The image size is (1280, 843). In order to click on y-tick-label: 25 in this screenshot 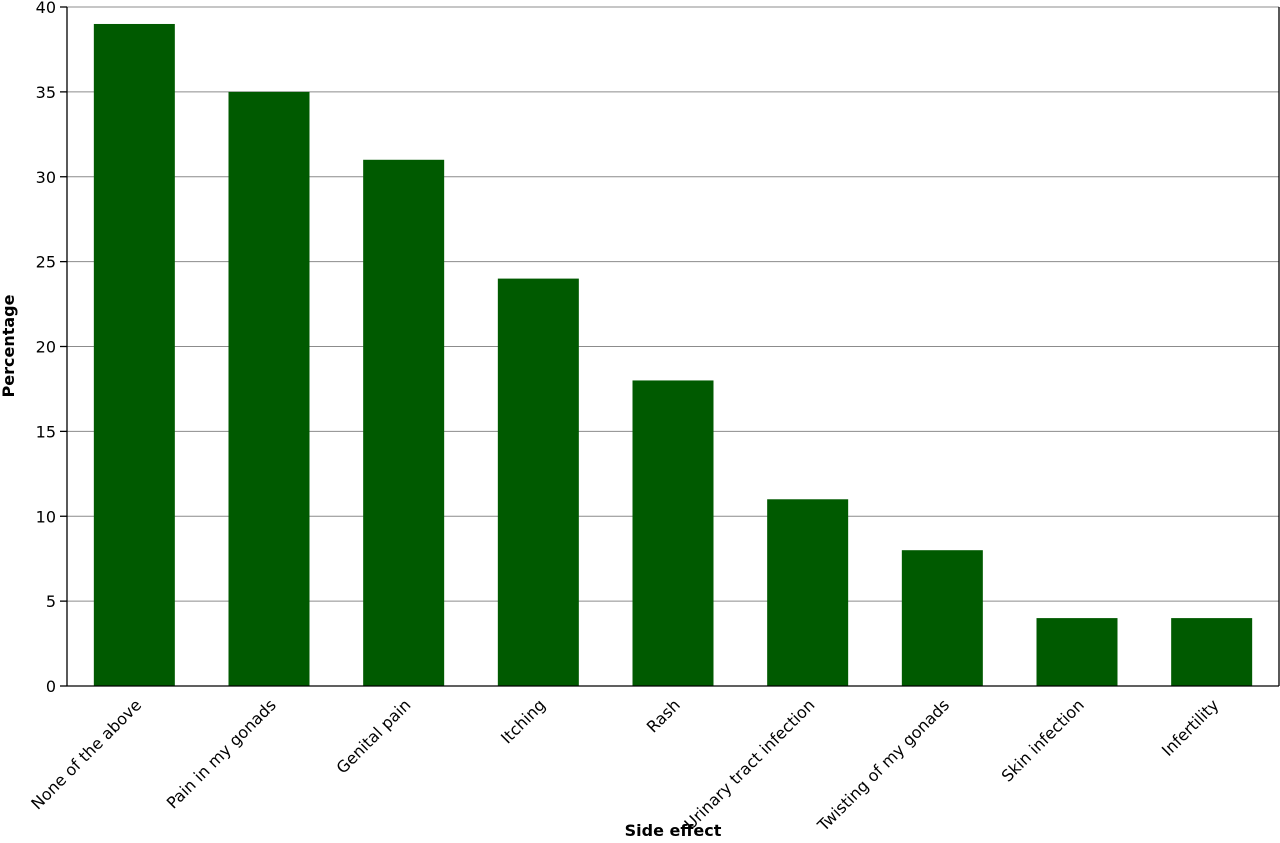, I will do `click(46, 262)`.